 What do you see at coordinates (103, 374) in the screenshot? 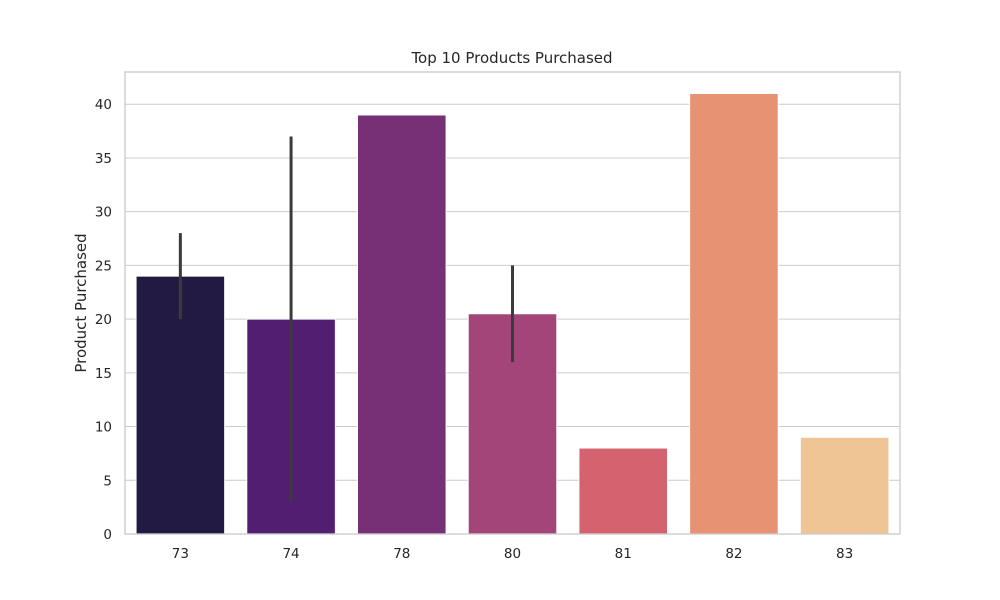
I see `y-tick-label-3: 15` at bounding box center [103, 374].